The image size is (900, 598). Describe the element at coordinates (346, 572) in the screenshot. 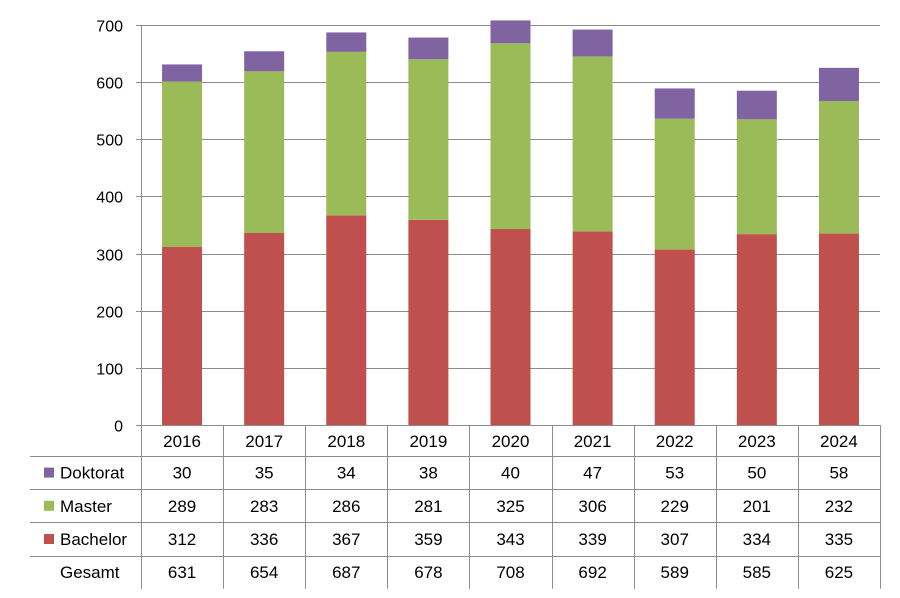

I see `table-cell-total: 687` at that location.